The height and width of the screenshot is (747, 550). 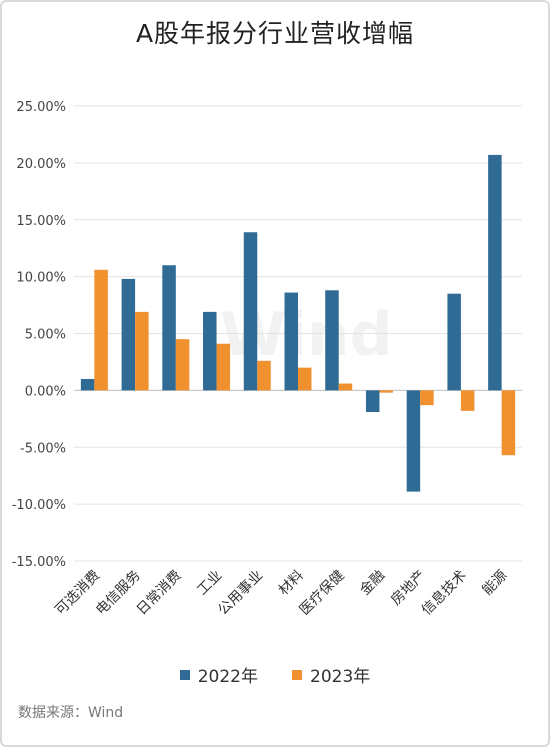 I want to click on x-tick-label: 医疗保健, so click(x=322, y=593).